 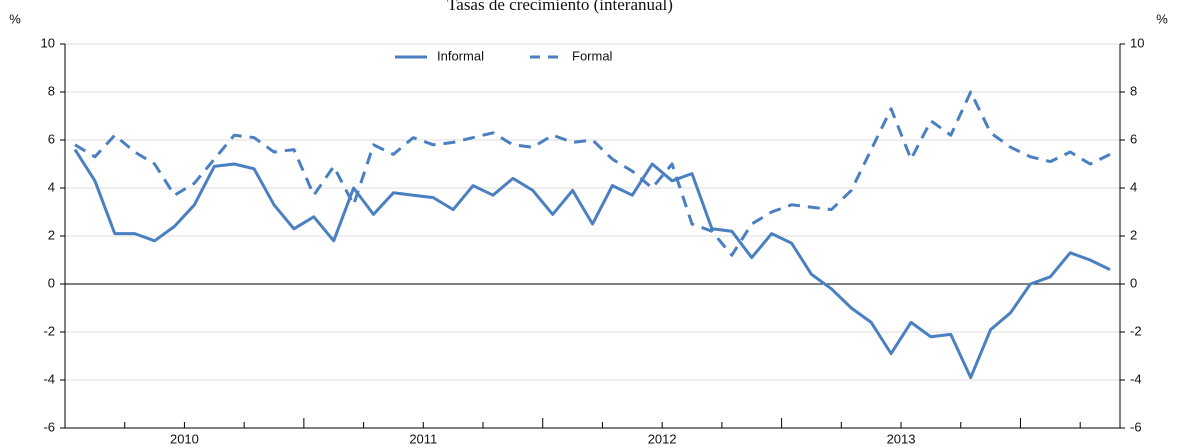 What do you see at coordinates (51, 138) in the screenshot?
I see `y-tick-label: 6` at bounding box center [51, 138].